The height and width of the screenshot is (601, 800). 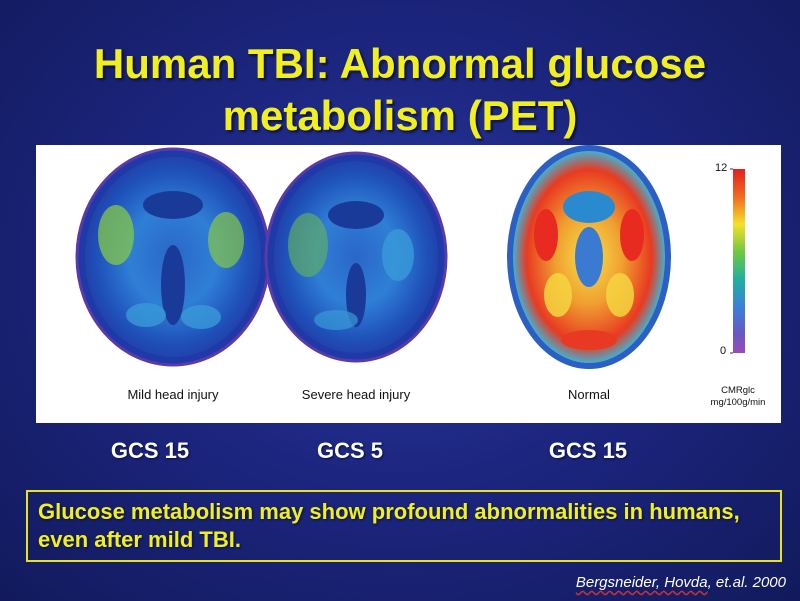 I want to click on pet-scan-mild, so click(x=173, y=257).